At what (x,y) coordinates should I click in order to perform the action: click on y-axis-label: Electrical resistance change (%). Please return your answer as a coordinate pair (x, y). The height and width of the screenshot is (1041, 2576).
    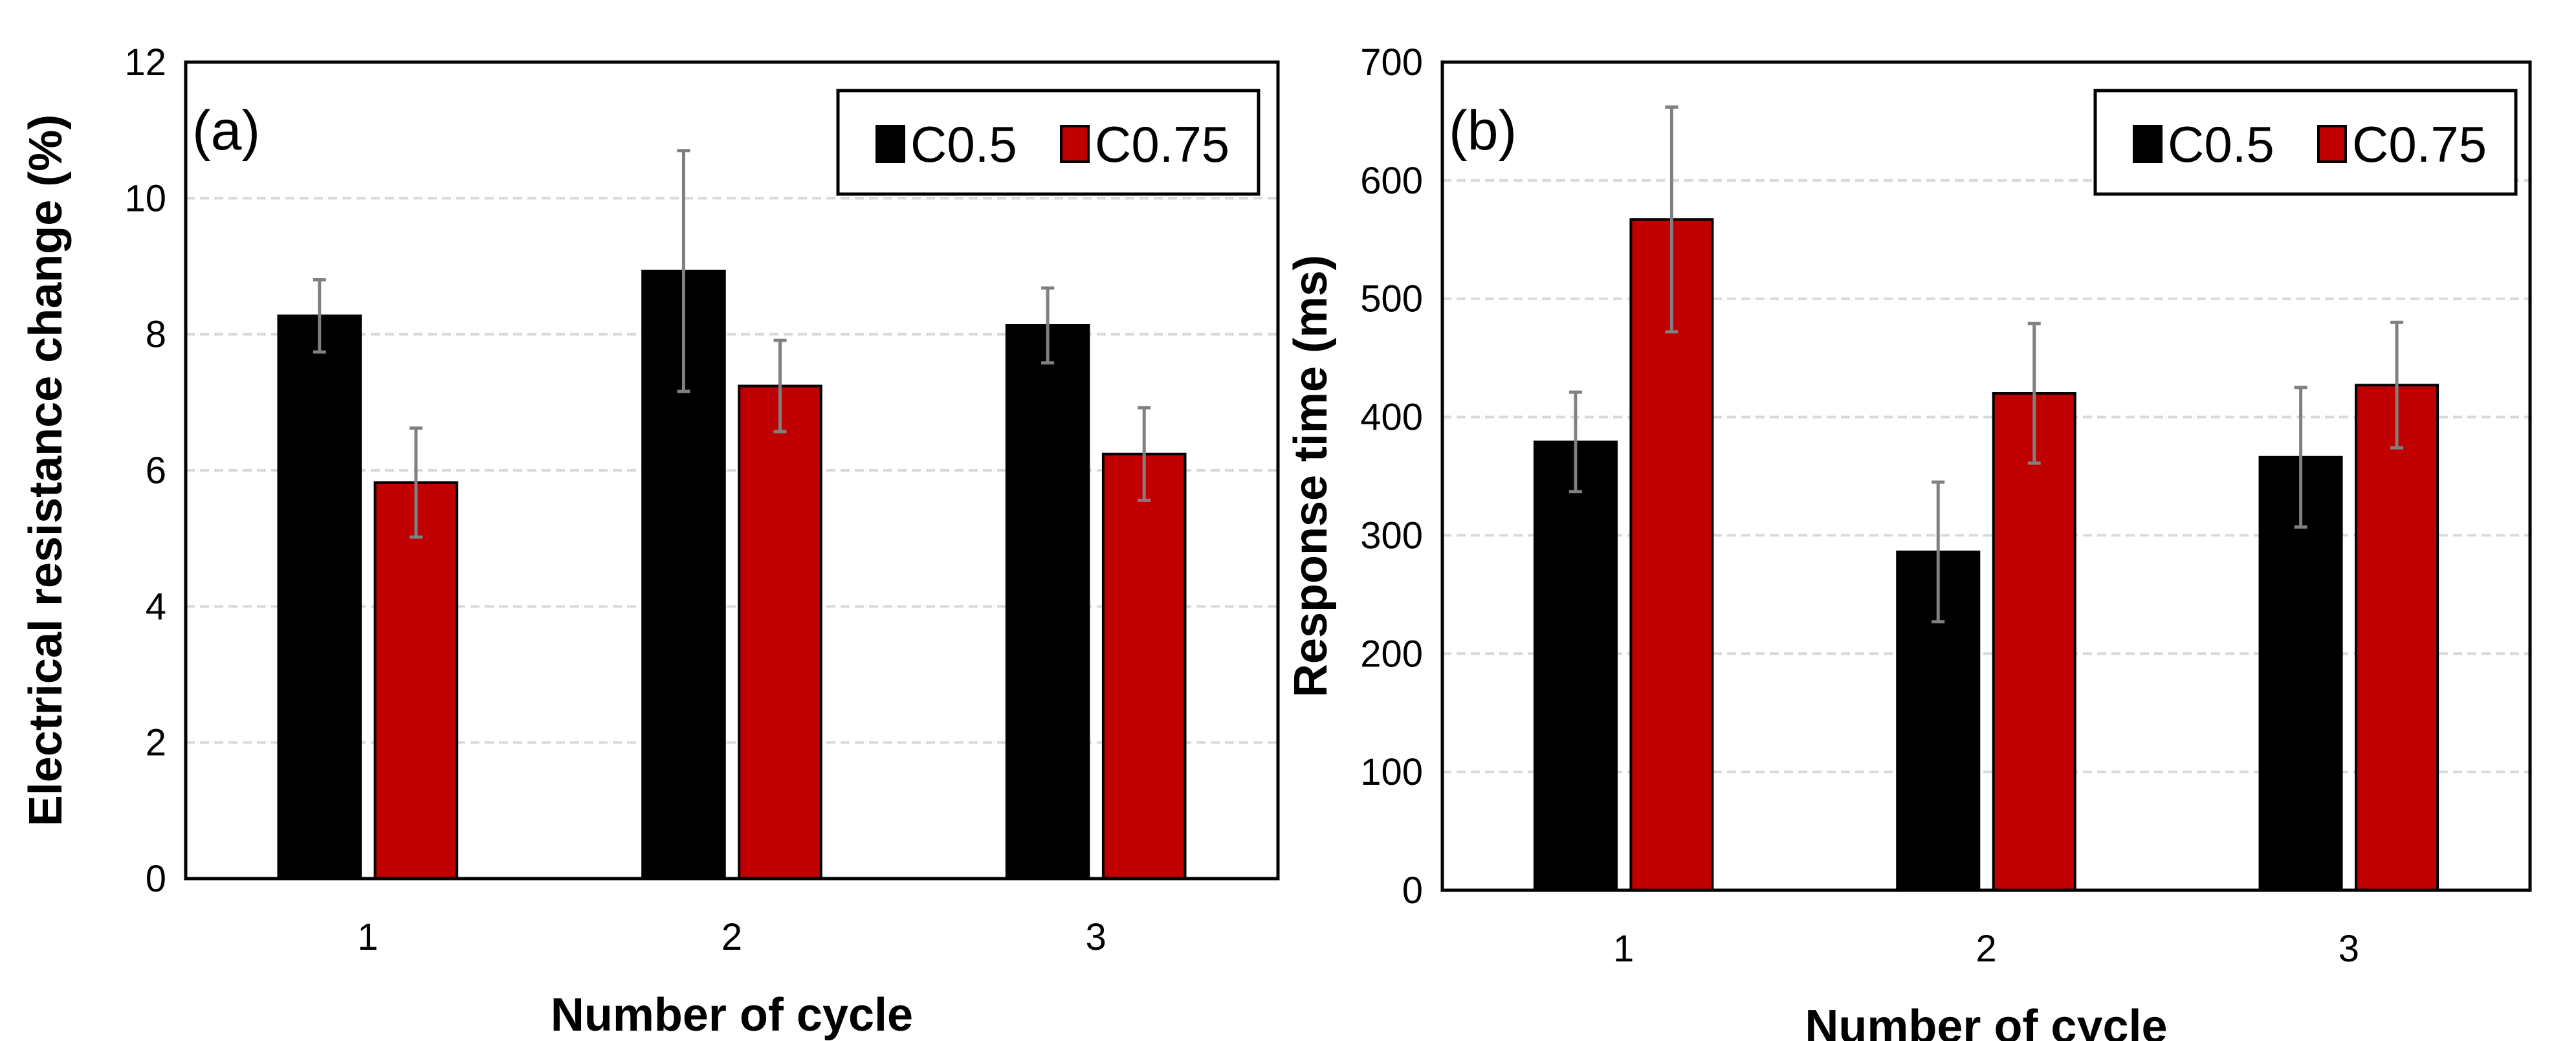
    Looking at the image, I should click on (46, 471).